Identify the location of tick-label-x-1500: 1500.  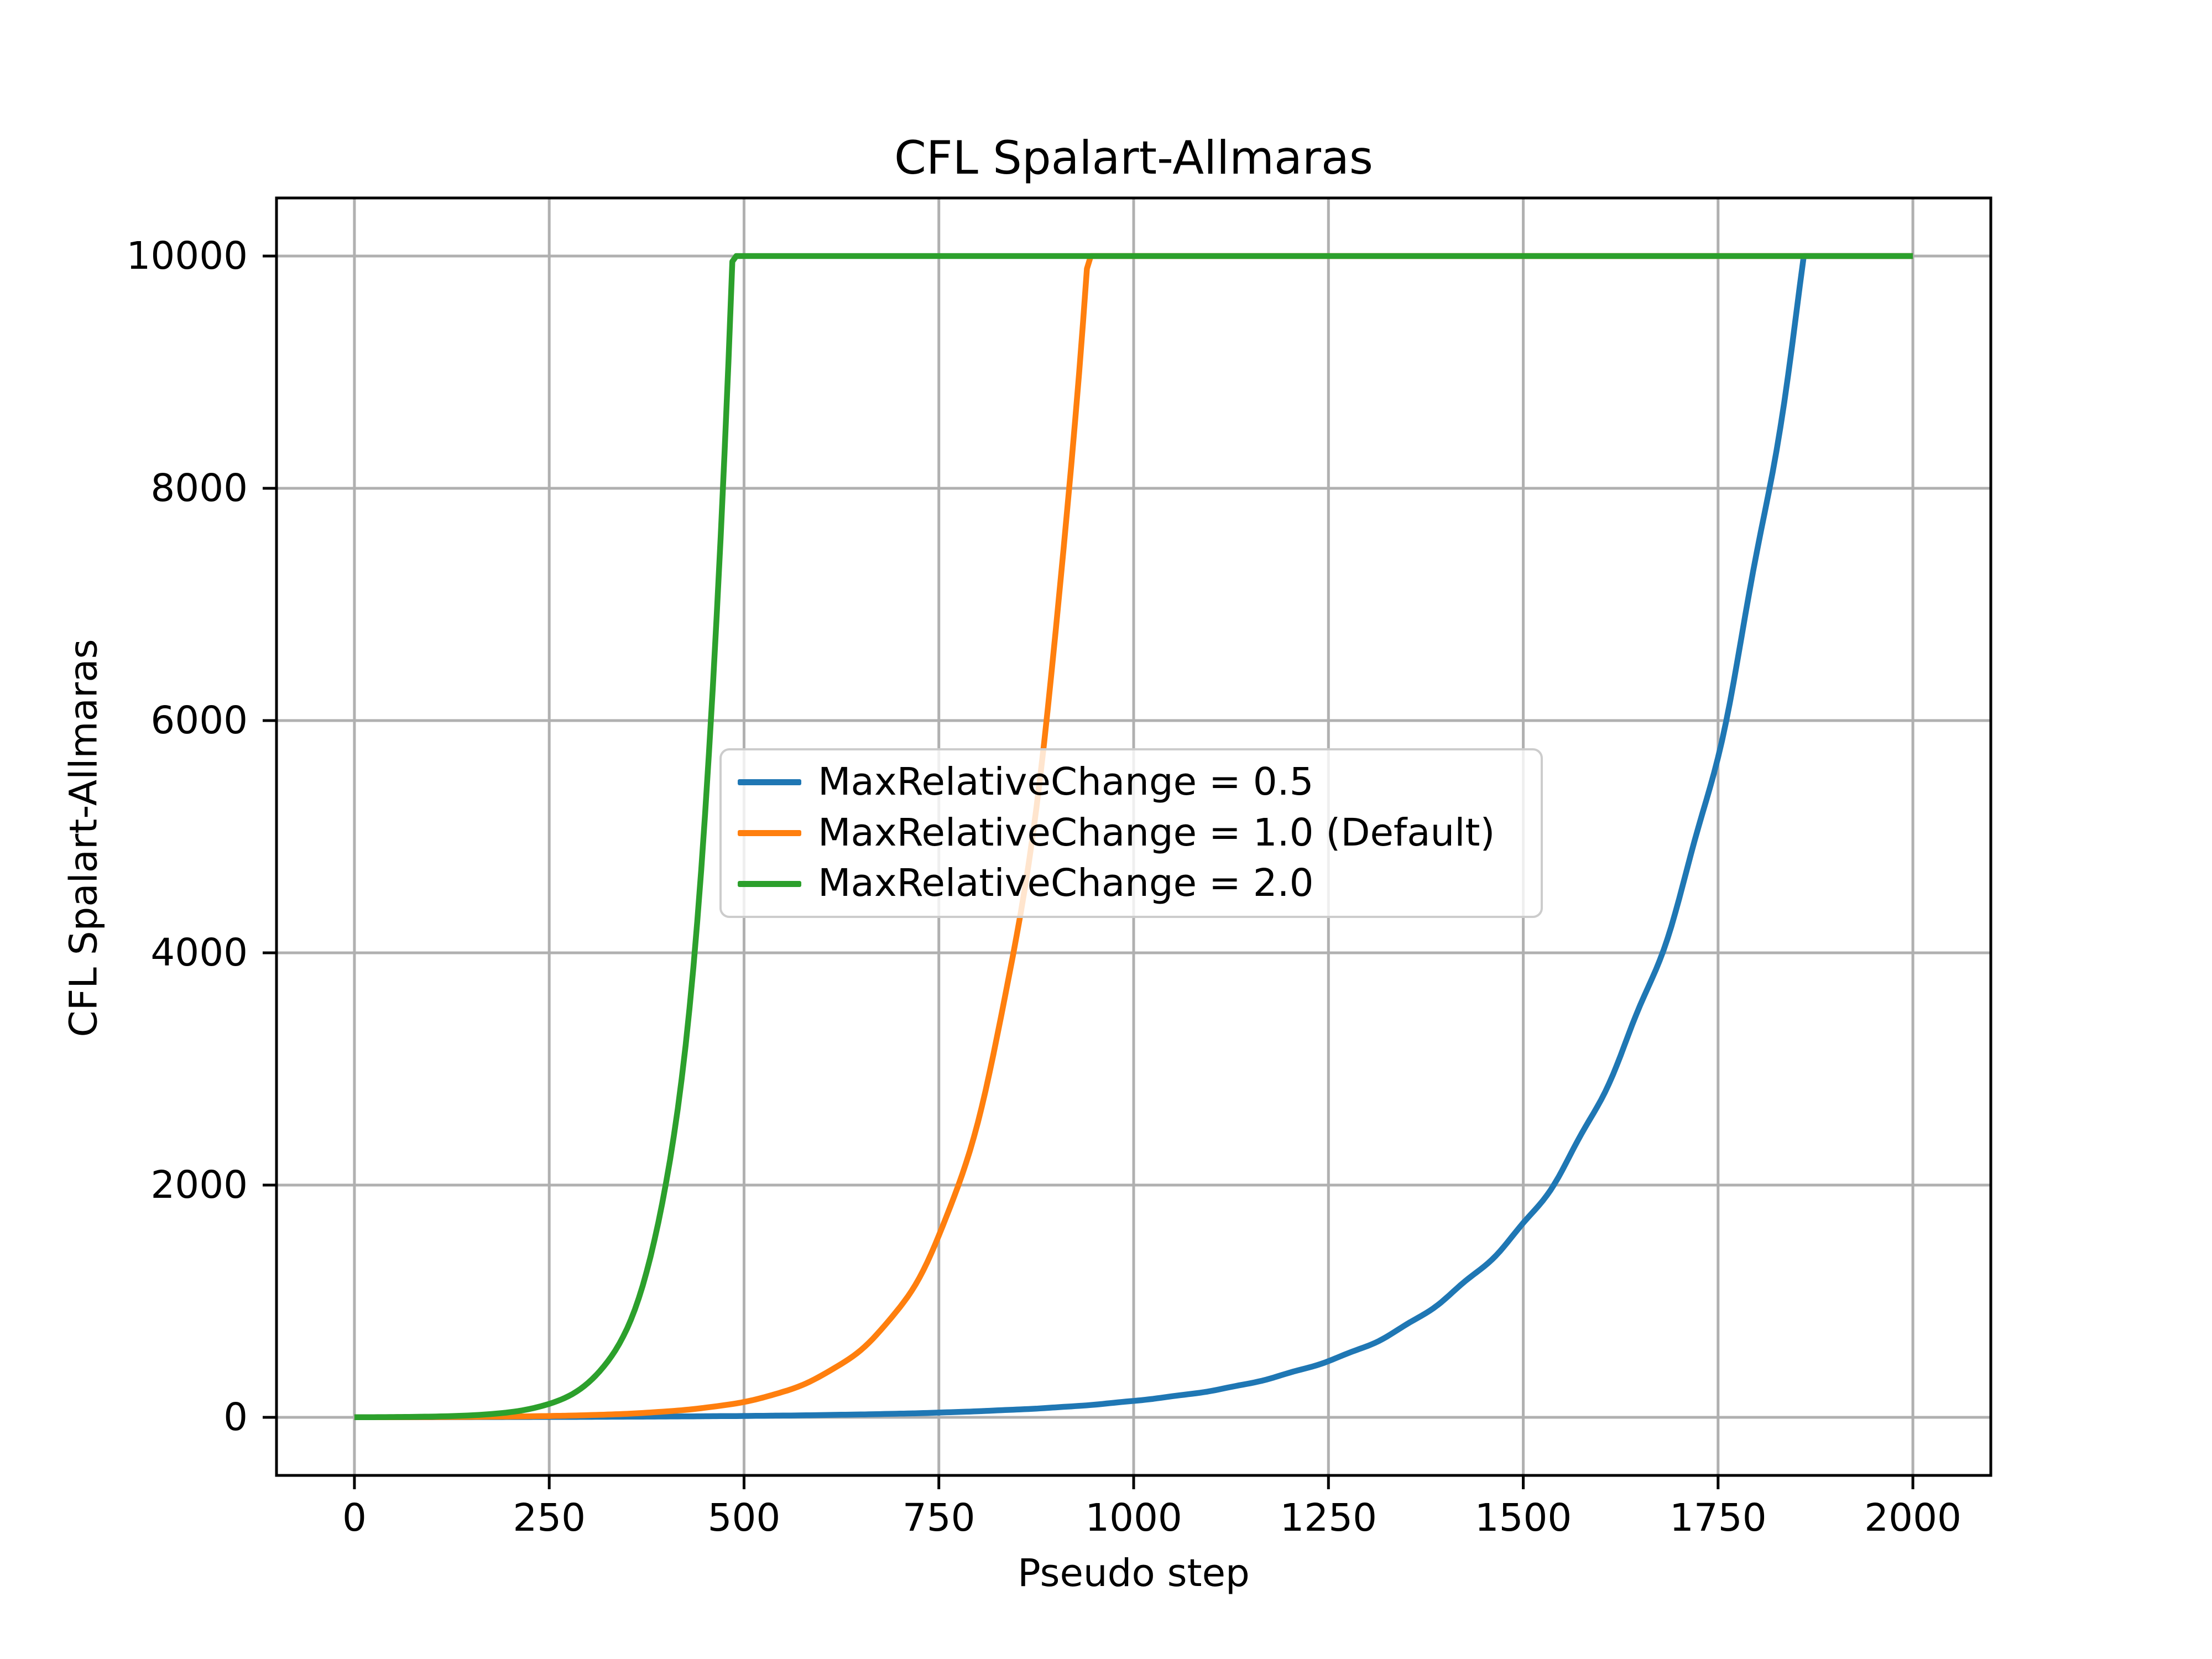
(1524, 1518).